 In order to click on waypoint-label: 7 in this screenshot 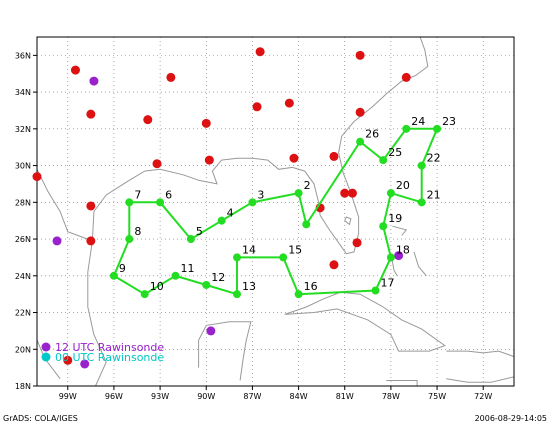, I will do `click(137, 194)`.